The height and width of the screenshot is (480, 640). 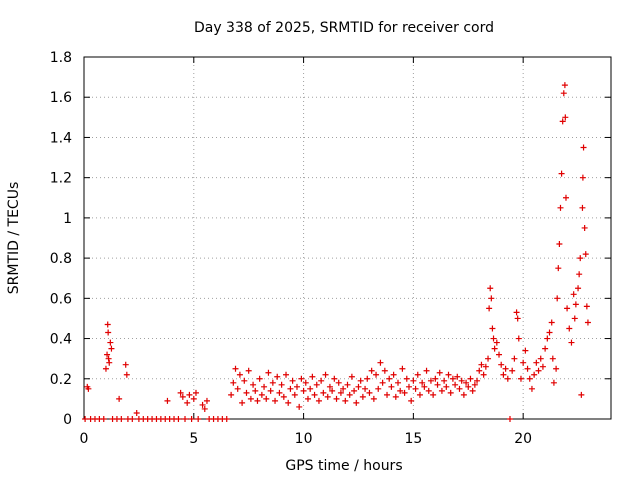 What do you see at coordinates (14, 238) in the screenshot?
I see `y-axis-title: SRMTID / TECUs` at bounding box center [14, 238].